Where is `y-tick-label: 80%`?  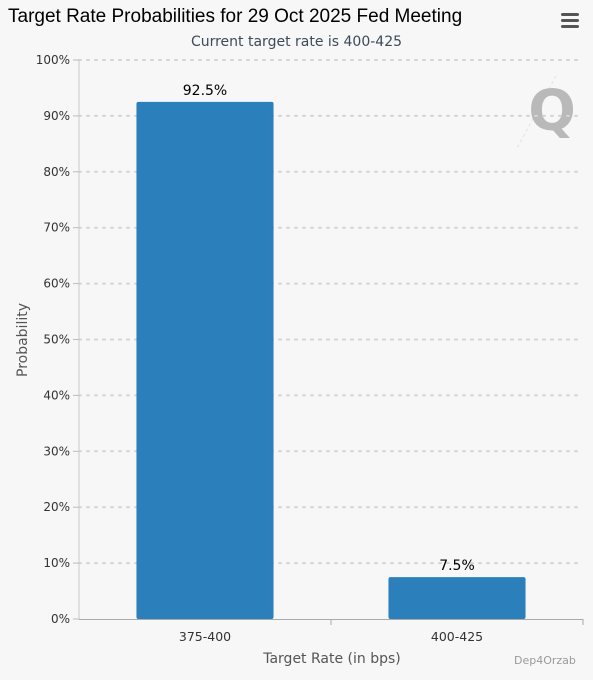 y-tick-label: 80% is located at coordinates (56, 172).